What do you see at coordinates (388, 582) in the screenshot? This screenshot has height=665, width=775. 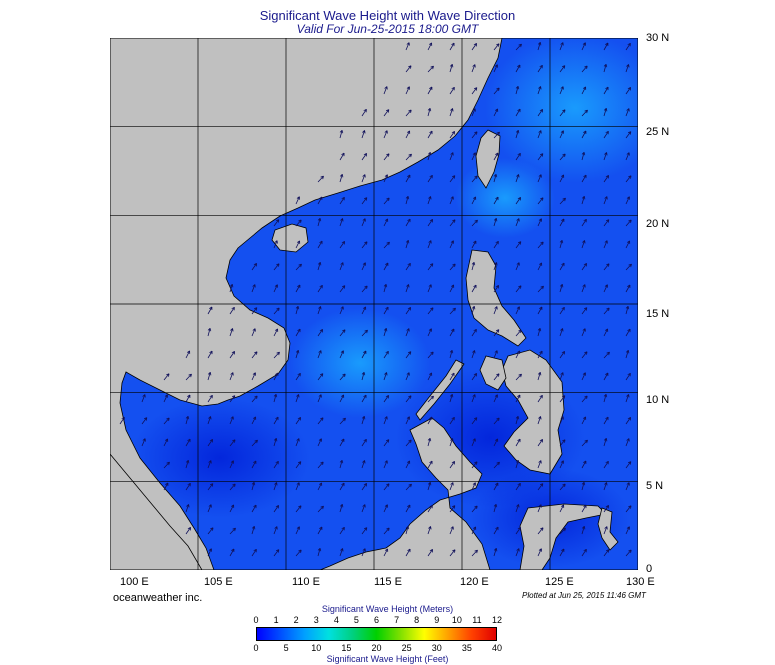 I see `lon-label: 115 E` at bounding box center [388, 582].